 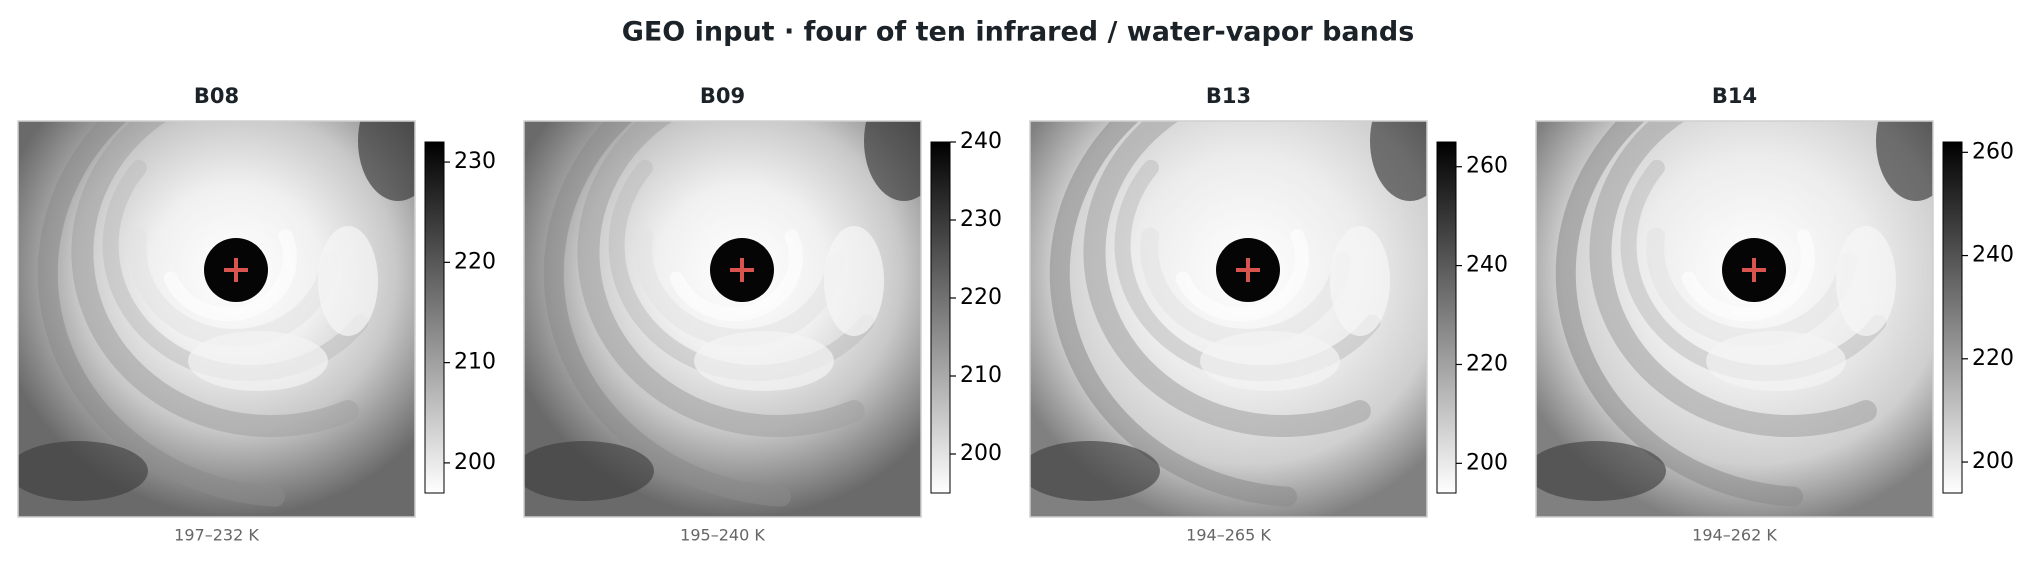 I want to click on panel-title: B14, so click(x=1734, y=96).